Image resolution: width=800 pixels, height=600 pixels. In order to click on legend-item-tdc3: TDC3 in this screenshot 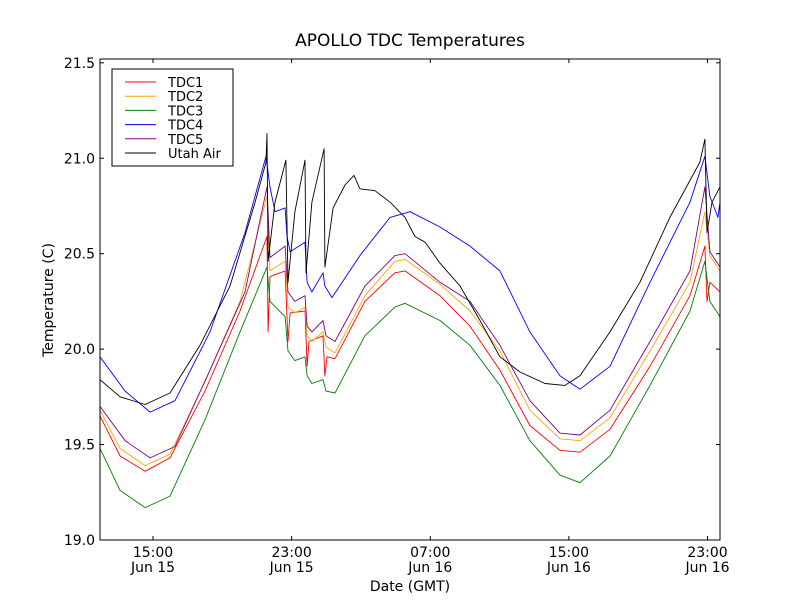, I will do `click(164, 111)`.